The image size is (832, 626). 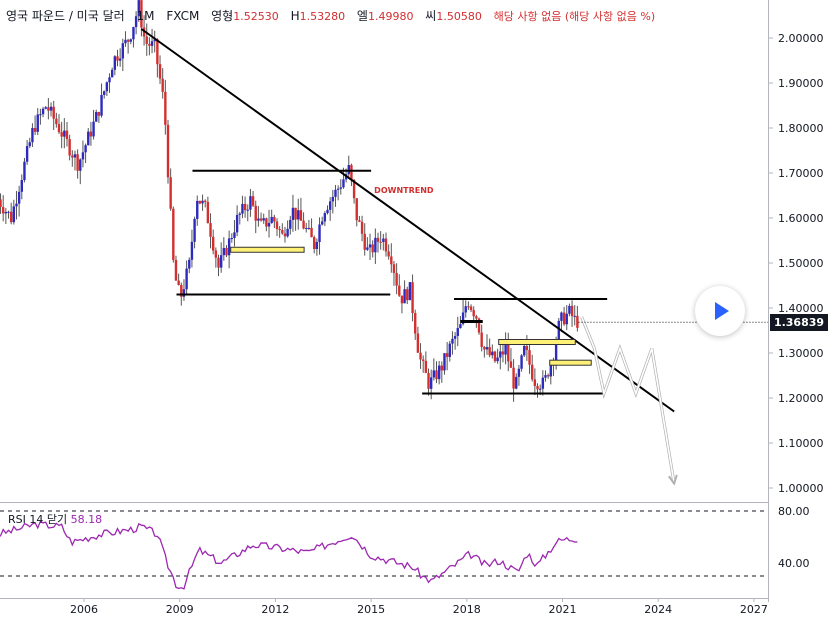 I want to click on rsi-tick-label: 80.00, so click(x=794, y=511).